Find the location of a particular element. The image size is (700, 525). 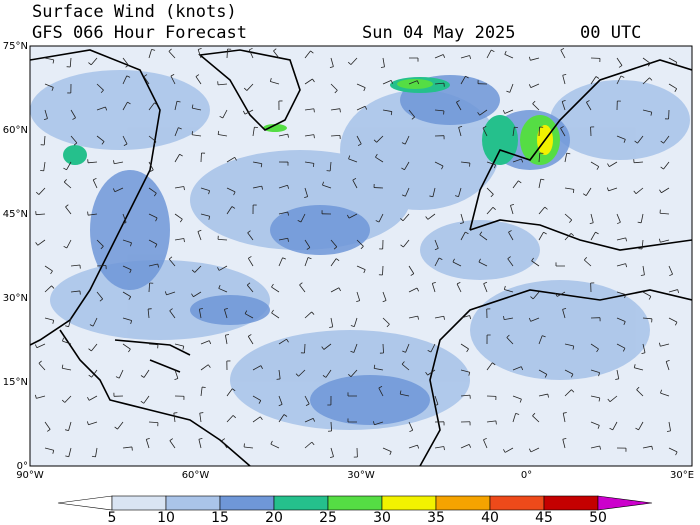

lat-label: 45°N is located at coordinates (15, 214).